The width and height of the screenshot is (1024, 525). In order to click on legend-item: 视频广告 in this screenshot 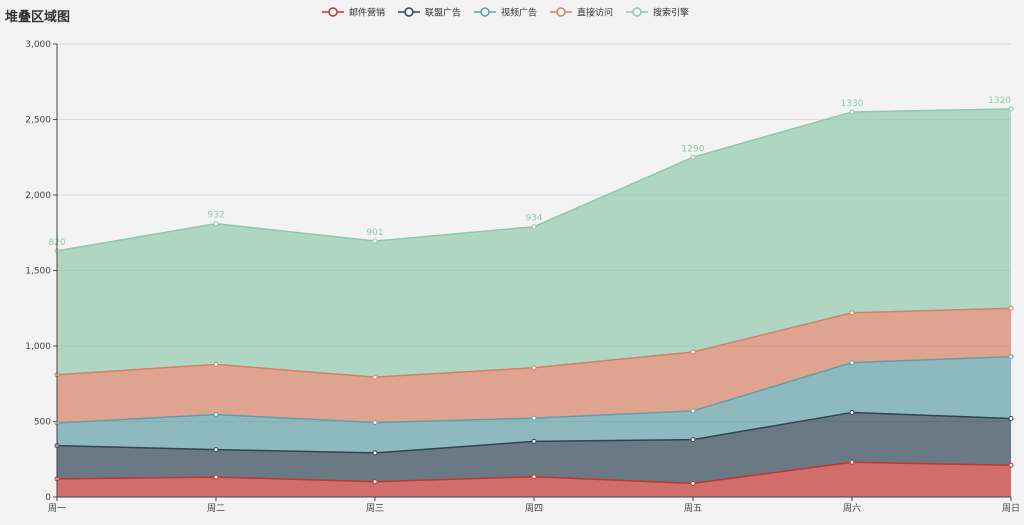, I will do `click(505, 13)`.